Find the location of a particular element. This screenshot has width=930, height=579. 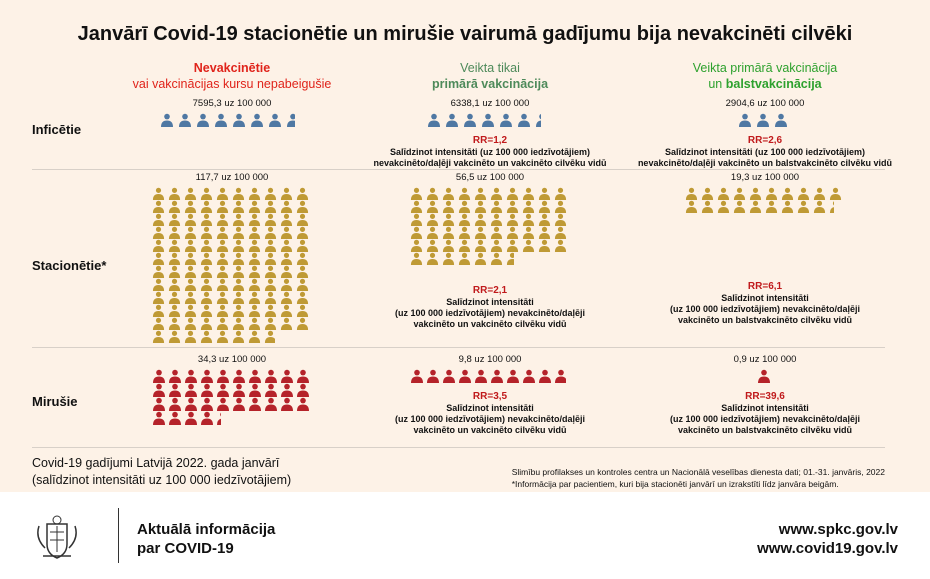

comparison-note: vakcinēto un vakcinēto cilvēku vidū is located at coordinates (490, 324).